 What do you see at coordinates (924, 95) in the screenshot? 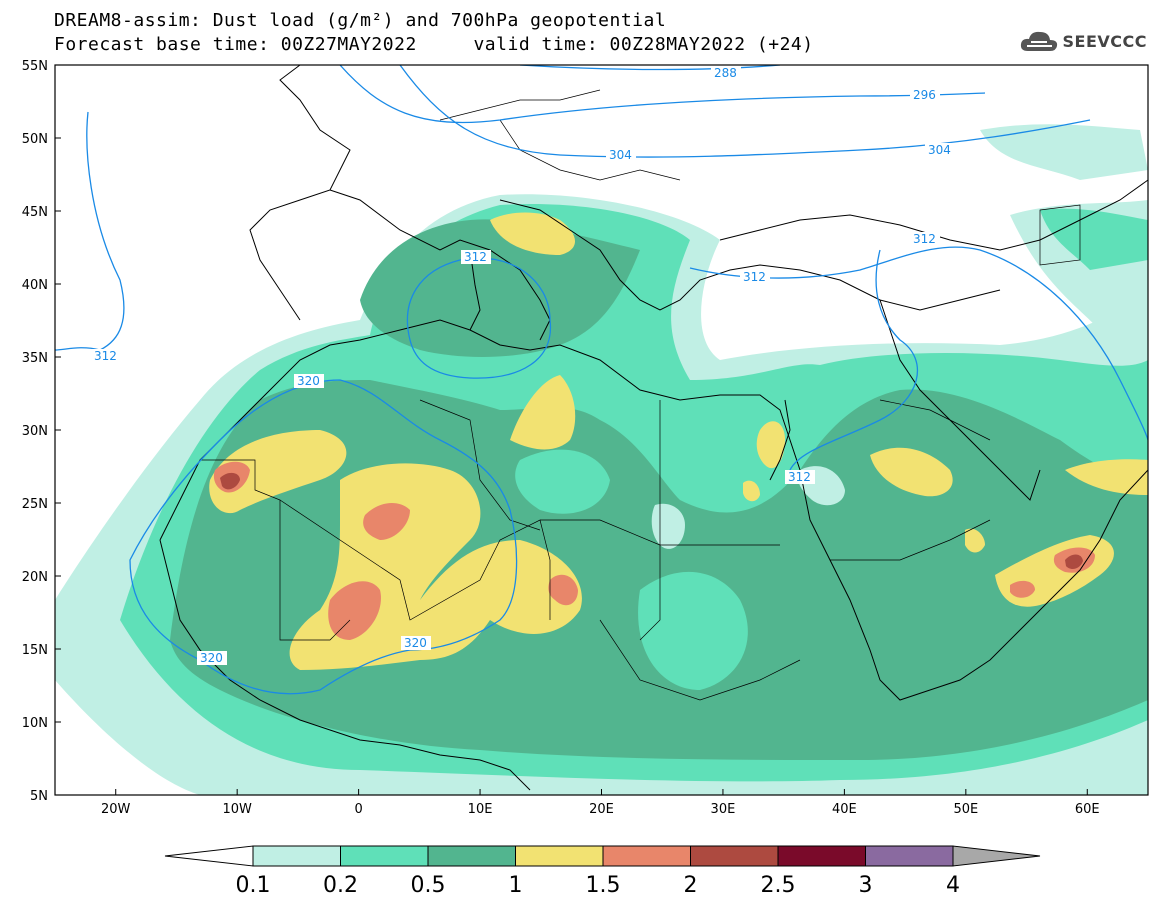
I see `contour-label: 296` at bounding box center [924, 95].